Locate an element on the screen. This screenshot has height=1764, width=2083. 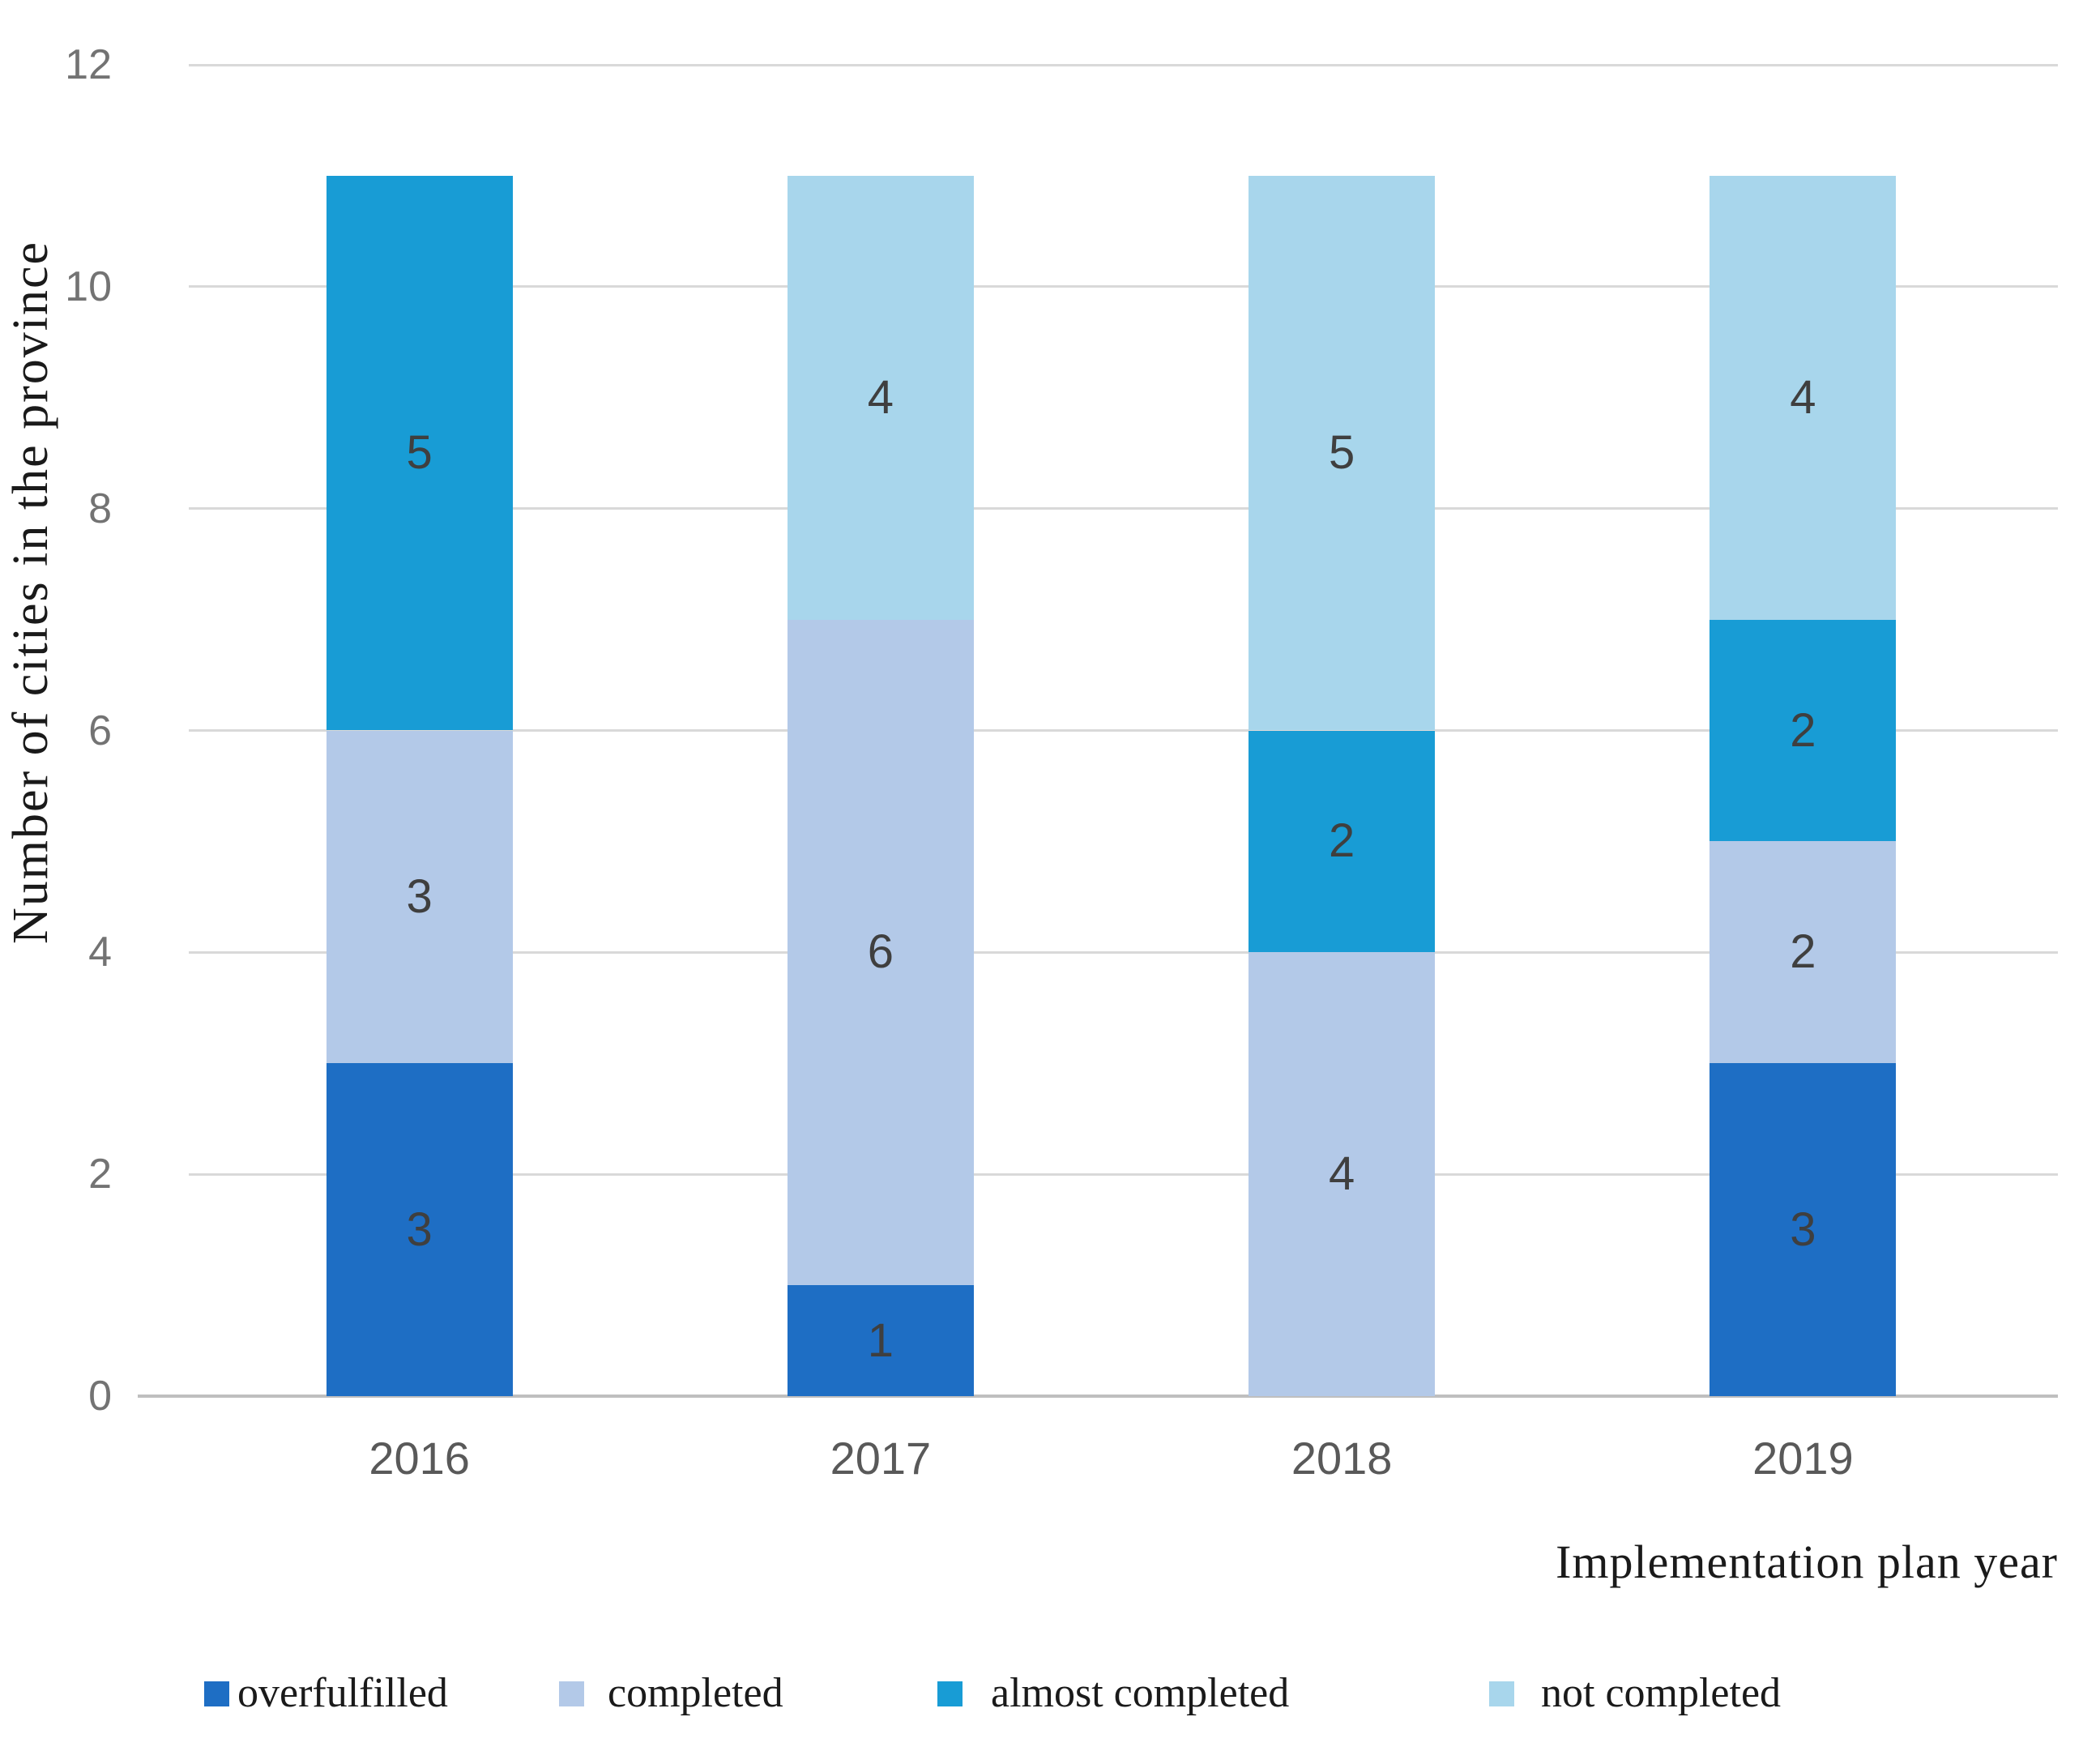
data-label-2019-almost-completed: 2 is located at coordinates (1803, 730).